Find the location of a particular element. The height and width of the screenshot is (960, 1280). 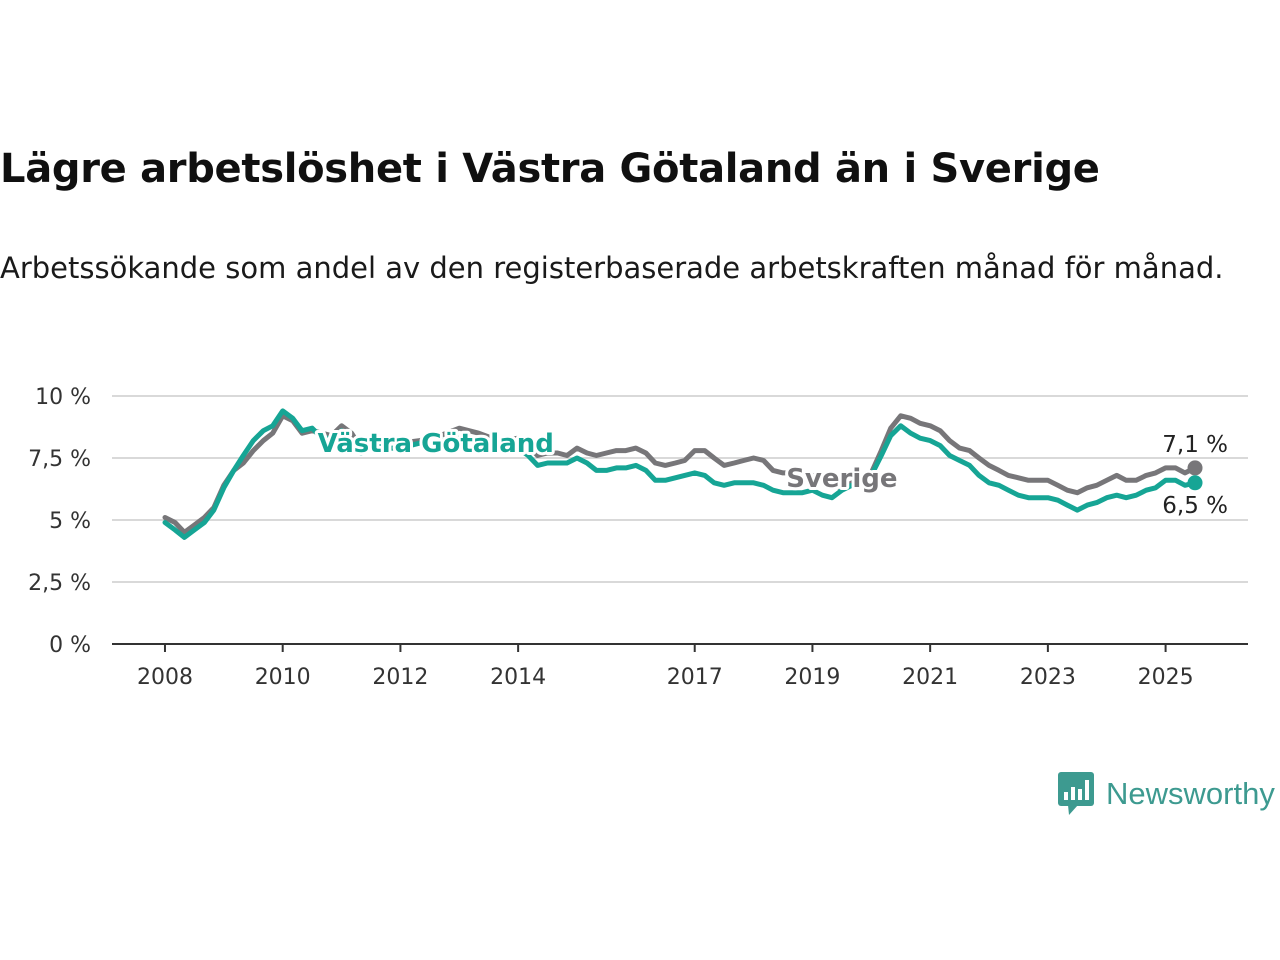

x-tick-label: 2021 is located at coordinates (930, 677).